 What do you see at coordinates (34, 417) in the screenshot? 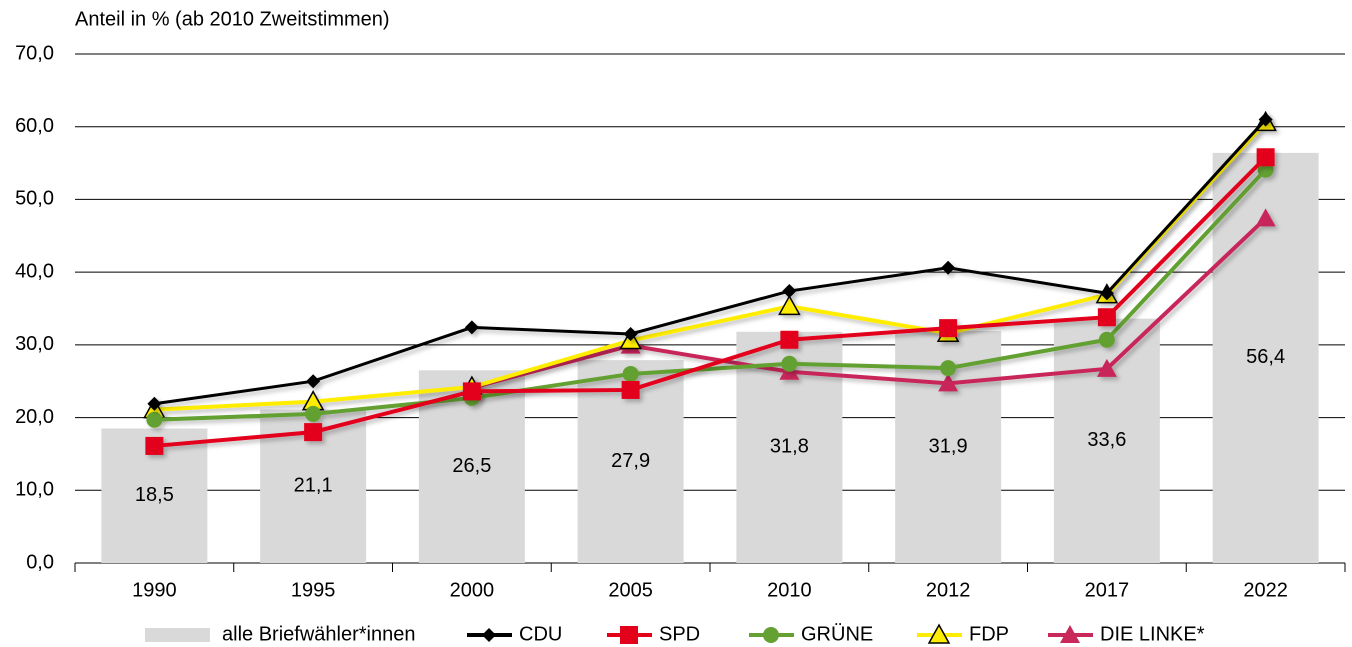
I see `y-tick-label: 20,0` at bounding box center [34, 417].